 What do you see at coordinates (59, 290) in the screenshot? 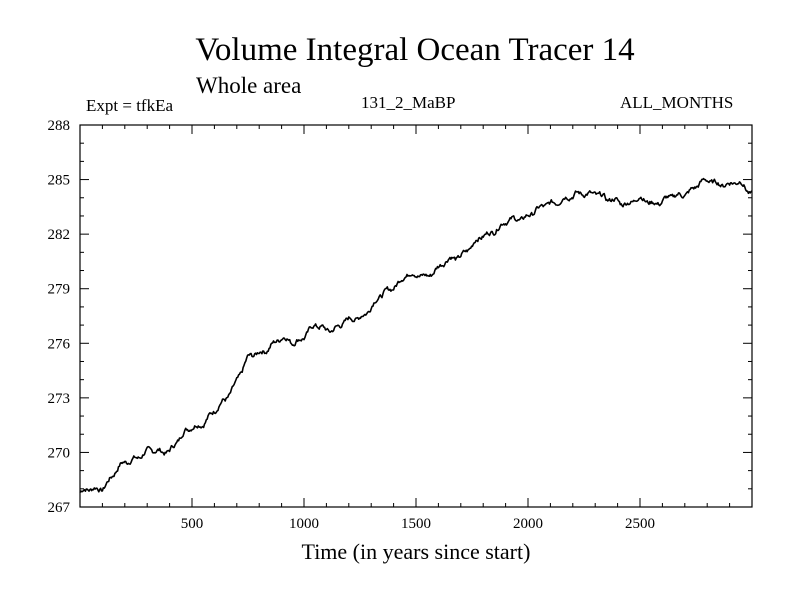
I see `y-tick-label: 279` at bounding box center [59, 290].